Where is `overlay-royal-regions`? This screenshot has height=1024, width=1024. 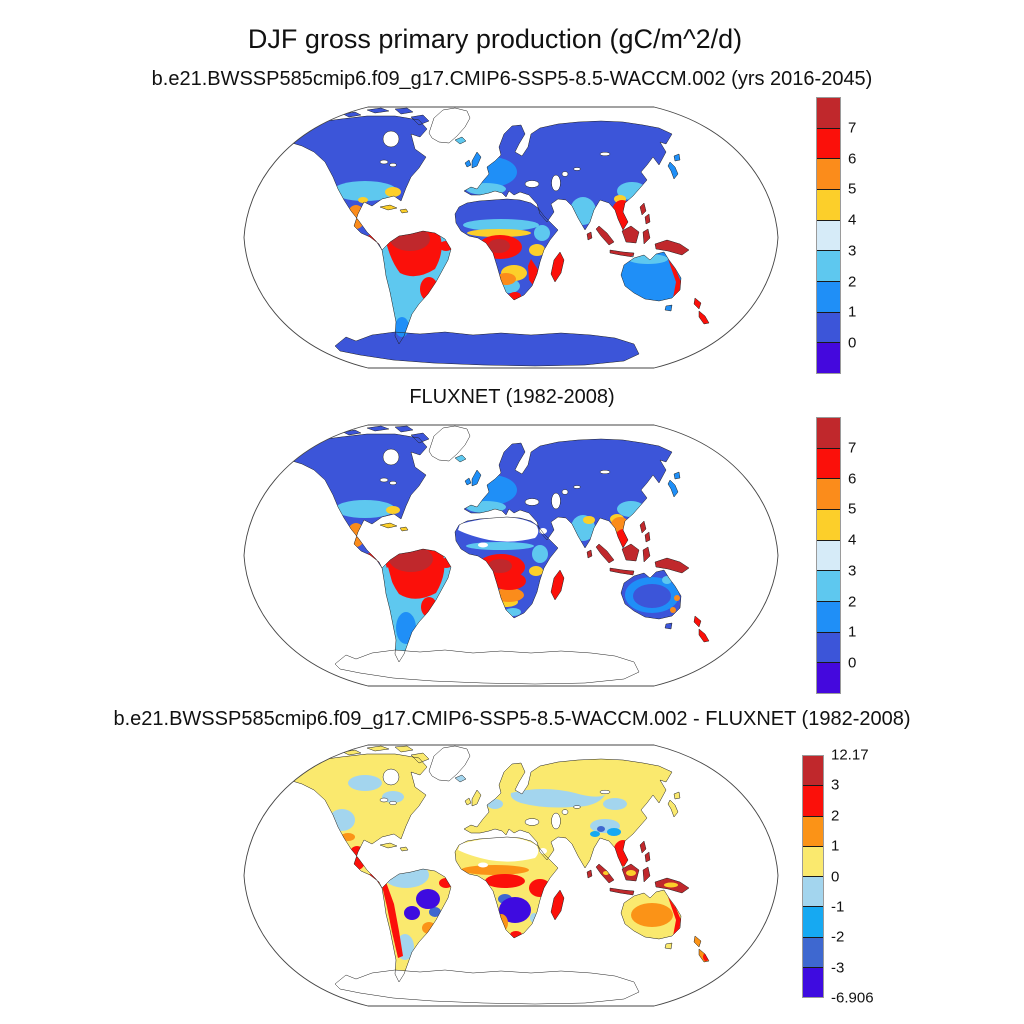 overlay-royal-regions is located at coordinates (652, 596).